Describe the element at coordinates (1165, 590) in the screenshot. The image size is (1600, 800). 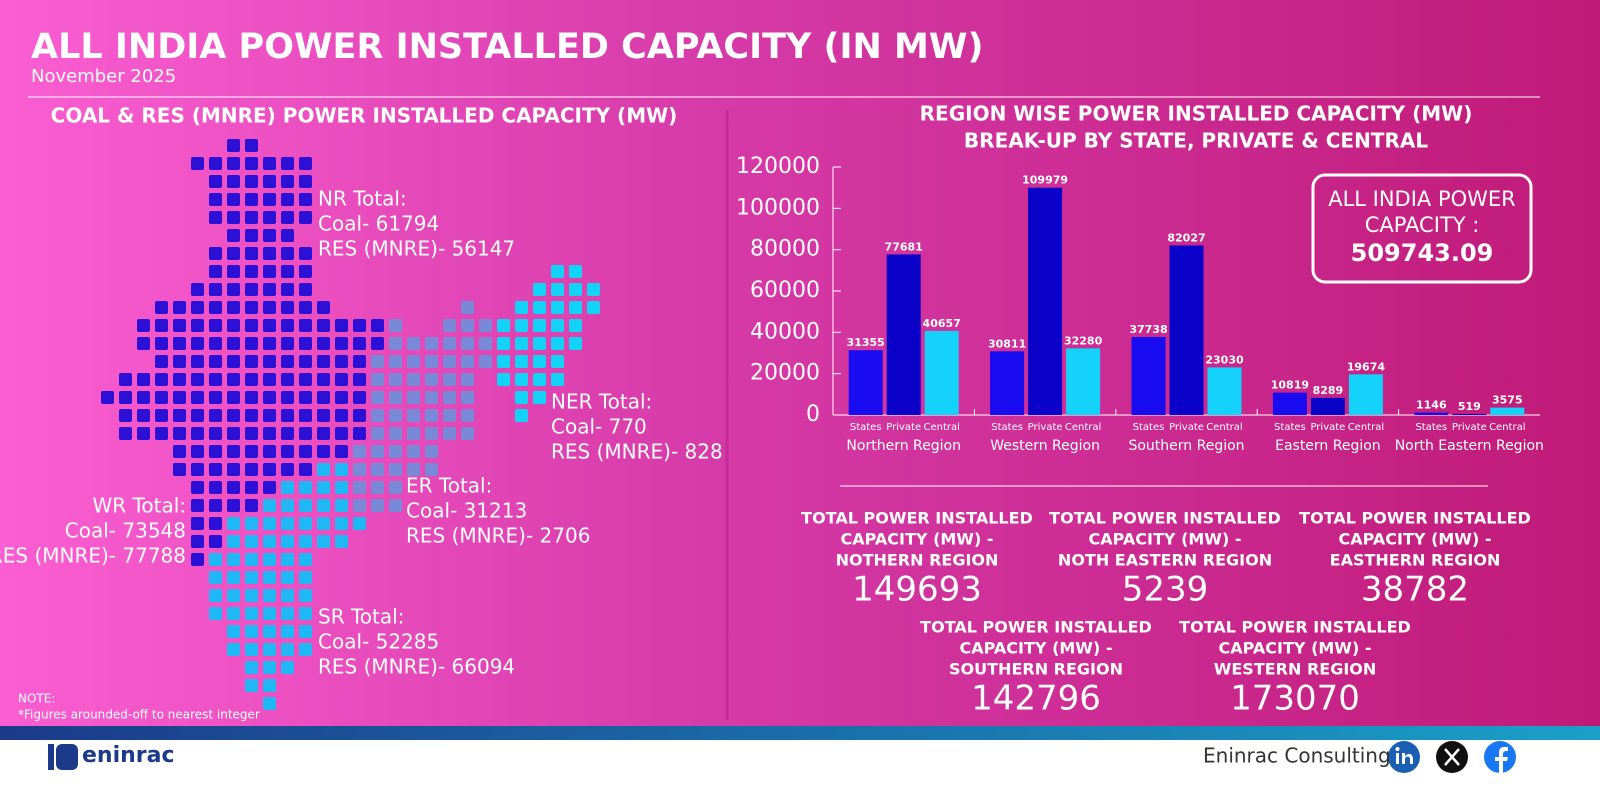
I see `total-value: 5239` at that location.